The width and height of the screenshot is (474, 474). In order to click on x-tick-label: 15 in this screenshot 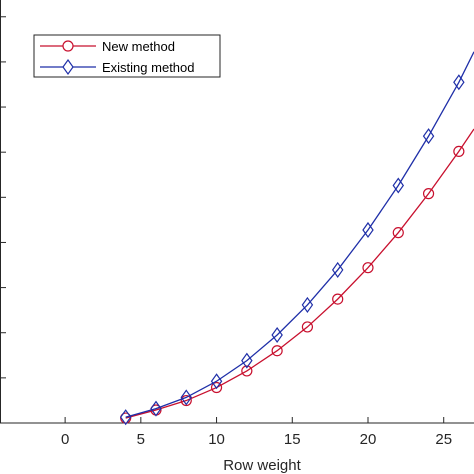, I will do `click(292, 439)`.